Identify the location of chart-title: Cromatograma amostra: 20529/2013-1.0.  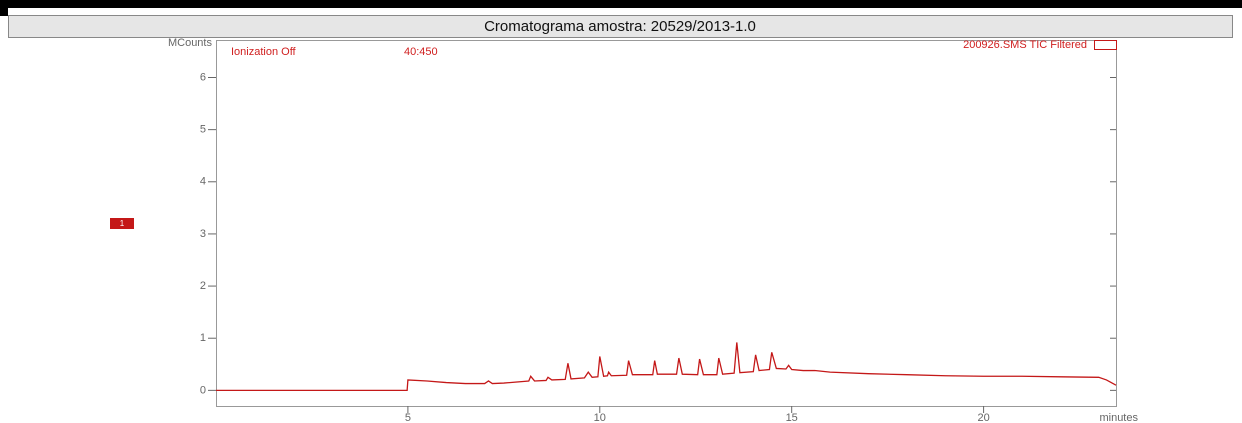
(620, 26).